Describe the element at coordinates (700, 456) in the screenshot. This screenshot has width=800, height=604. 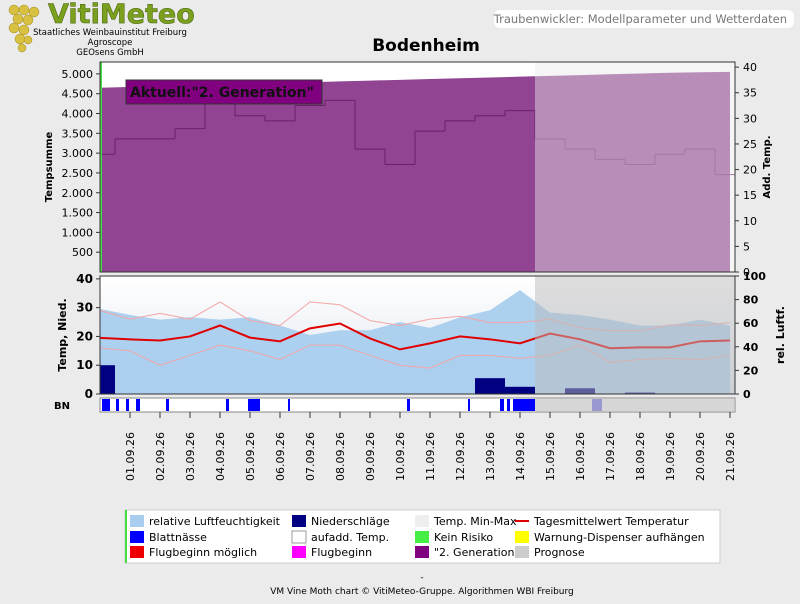
I see `x-tick-label: 20.09.26` at that location.